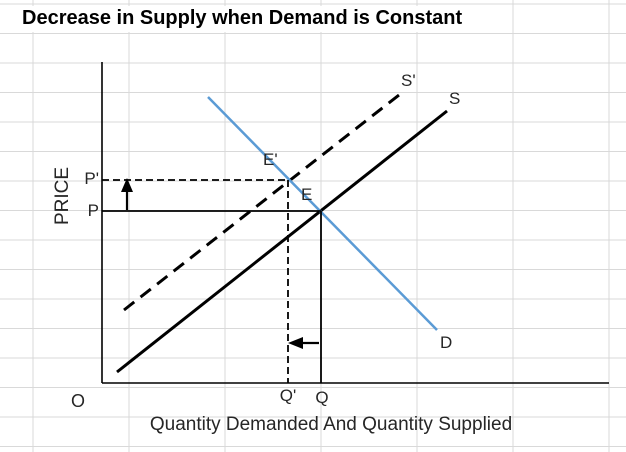 The image size is (626, 452). I want to click on price-p-prime-label: P', so click(91, 178).